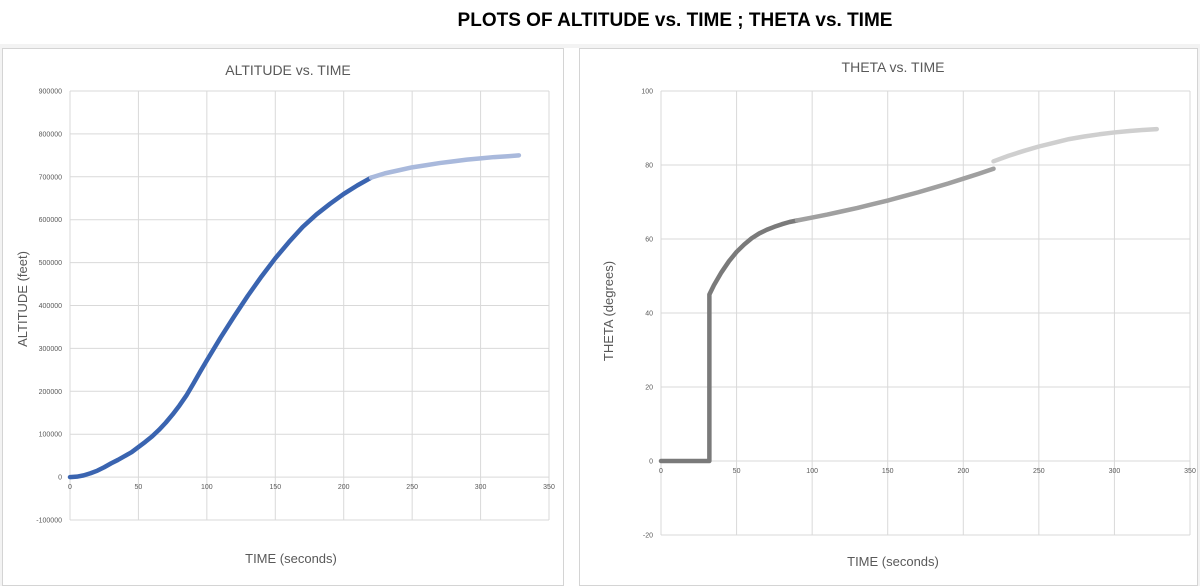 This screenshot has height=586, width=1200. Describe the element at coordinates (288, 70) in the screenshot. I see `altitude-chart-title: ALTITUDE vs. TIME` at that location.